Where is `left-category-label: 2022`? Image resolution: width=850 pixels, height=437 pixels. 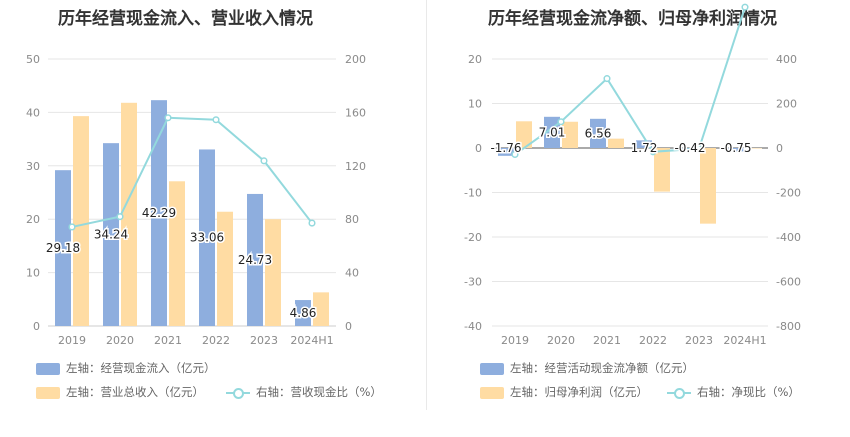 left-category-label: 2022 is located at coordinates (216, 340).